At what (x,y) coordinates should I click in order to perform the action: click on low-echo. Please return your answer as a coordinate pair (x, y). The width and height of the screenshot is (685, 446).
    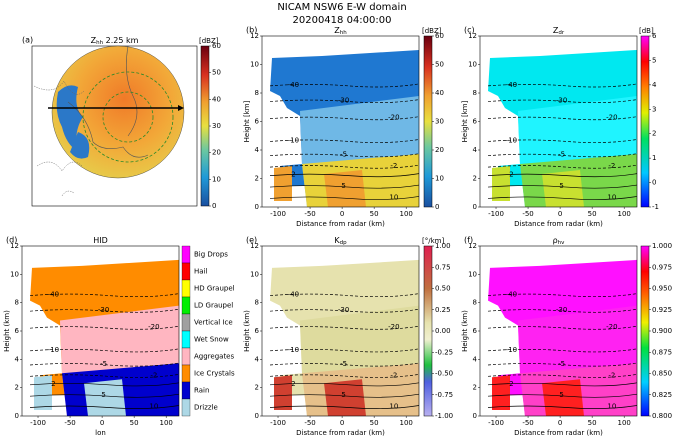
    Looking at the image, I should click on (80, 145).